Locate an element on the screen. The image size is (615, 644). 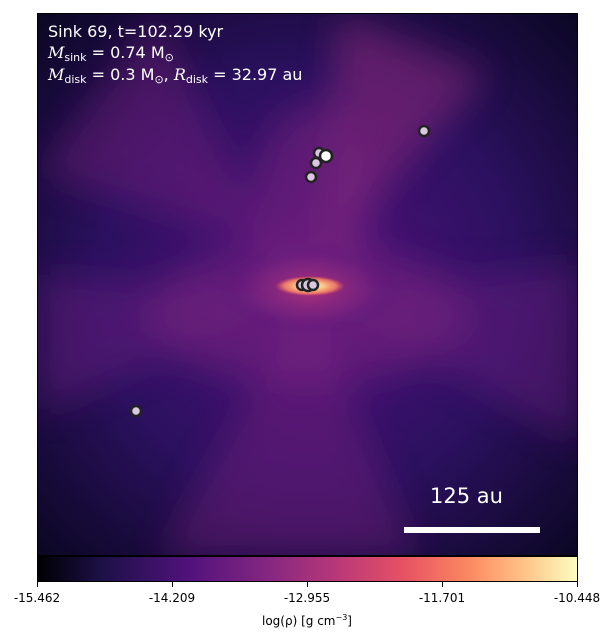
colorbar-tick-label: -14.209 is located at coordinates (172, 598).